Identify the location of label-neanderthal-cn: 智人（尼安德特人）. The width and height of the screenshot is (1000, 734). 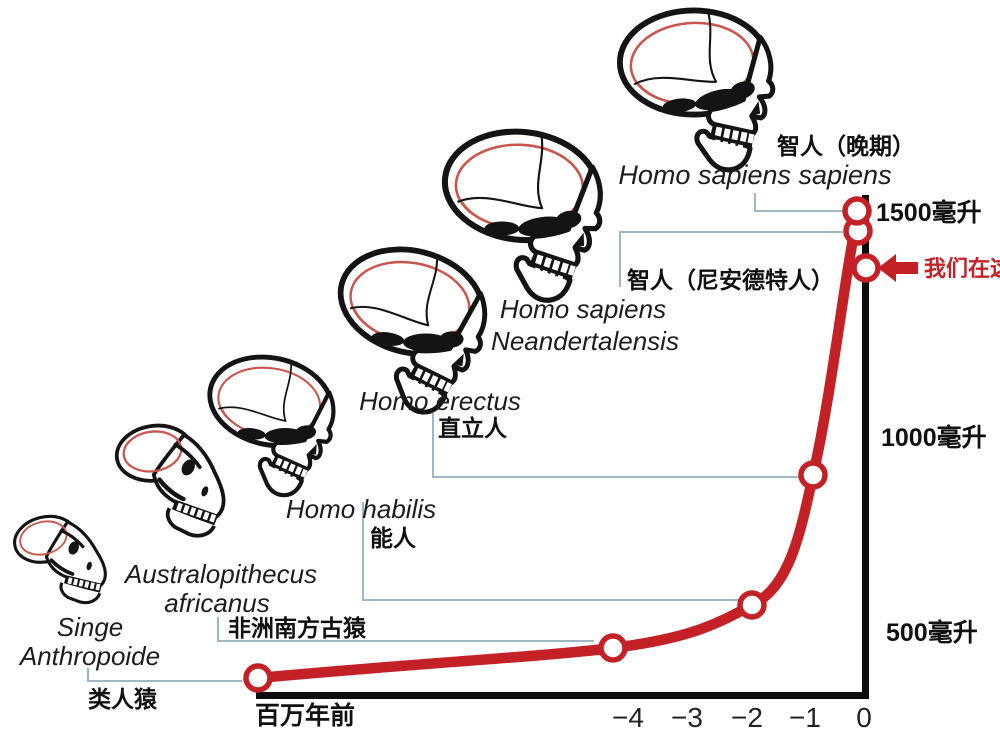
(730, 280).